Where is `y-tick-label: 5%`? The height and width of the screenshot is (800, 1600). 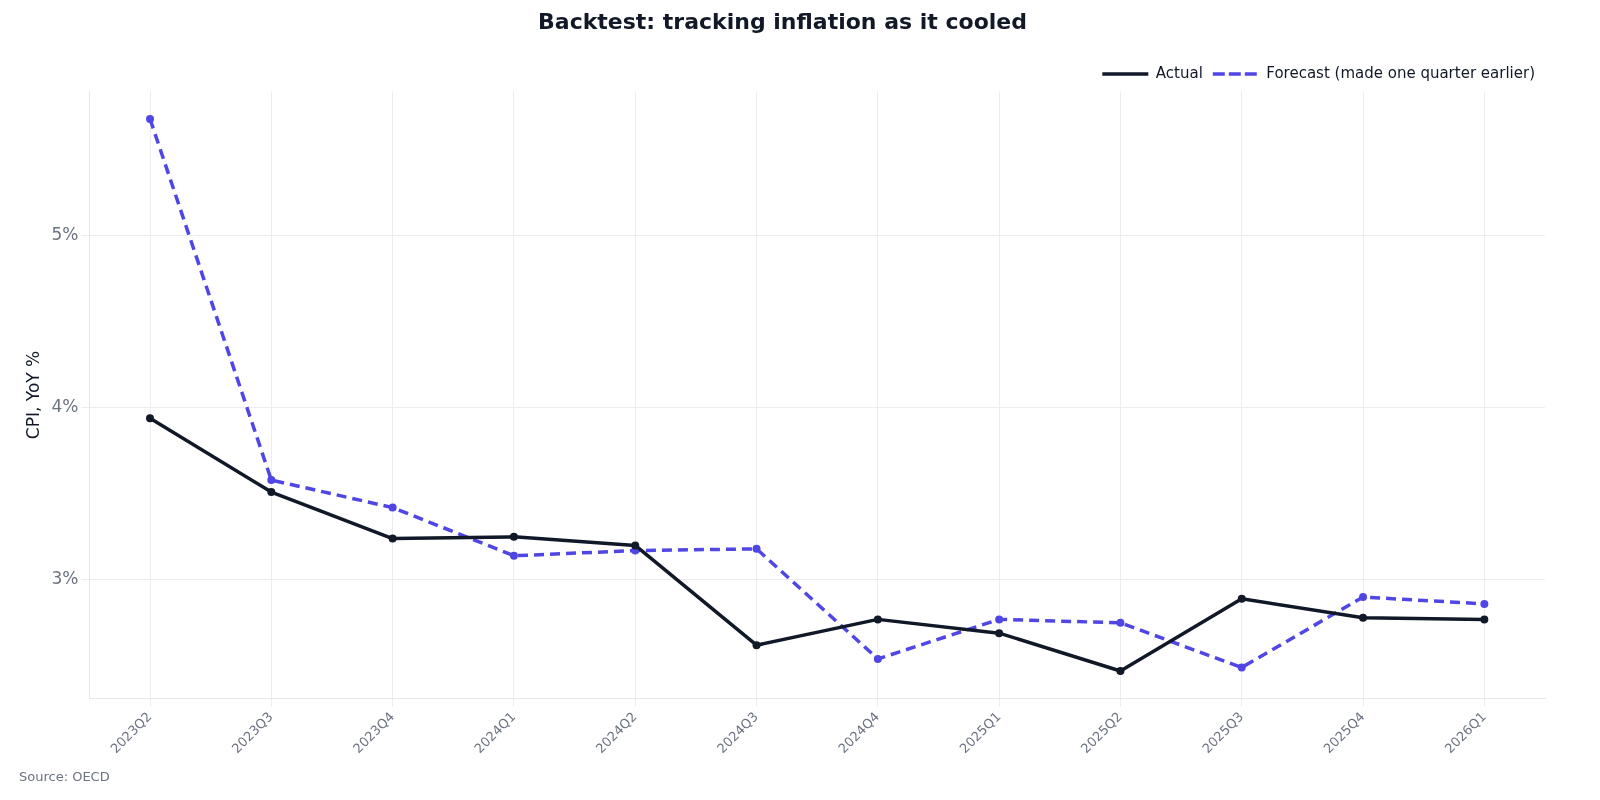
y-tick-label: 5% is located at coordinates (65, 234).